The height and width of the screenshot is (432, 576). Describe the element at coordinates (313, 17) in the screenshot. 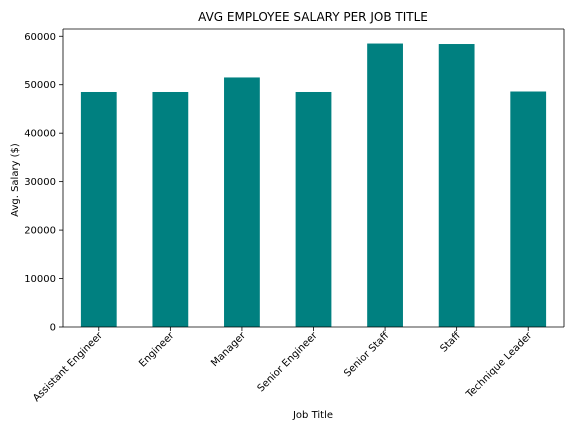

I see `chart-title: AVG EMPLOYEE SALARY PER JOB TITLE` at that location.